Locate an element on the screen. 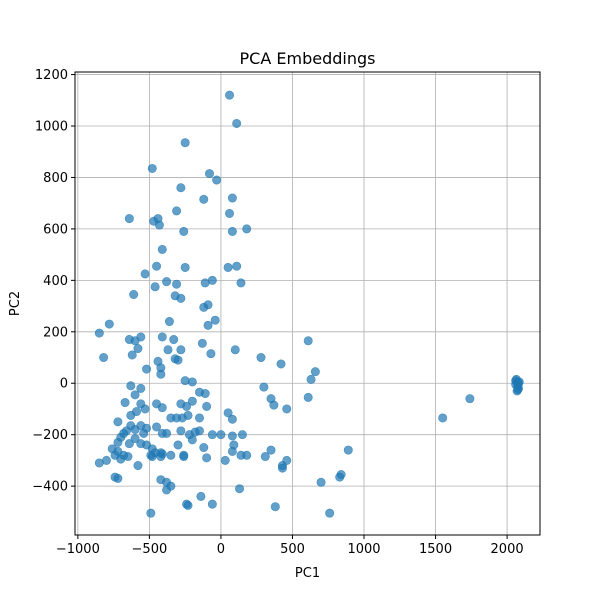 The height and width of the screenshot is (600, 600). x-tick-label: 2000 is located at coordinates (507, 549).